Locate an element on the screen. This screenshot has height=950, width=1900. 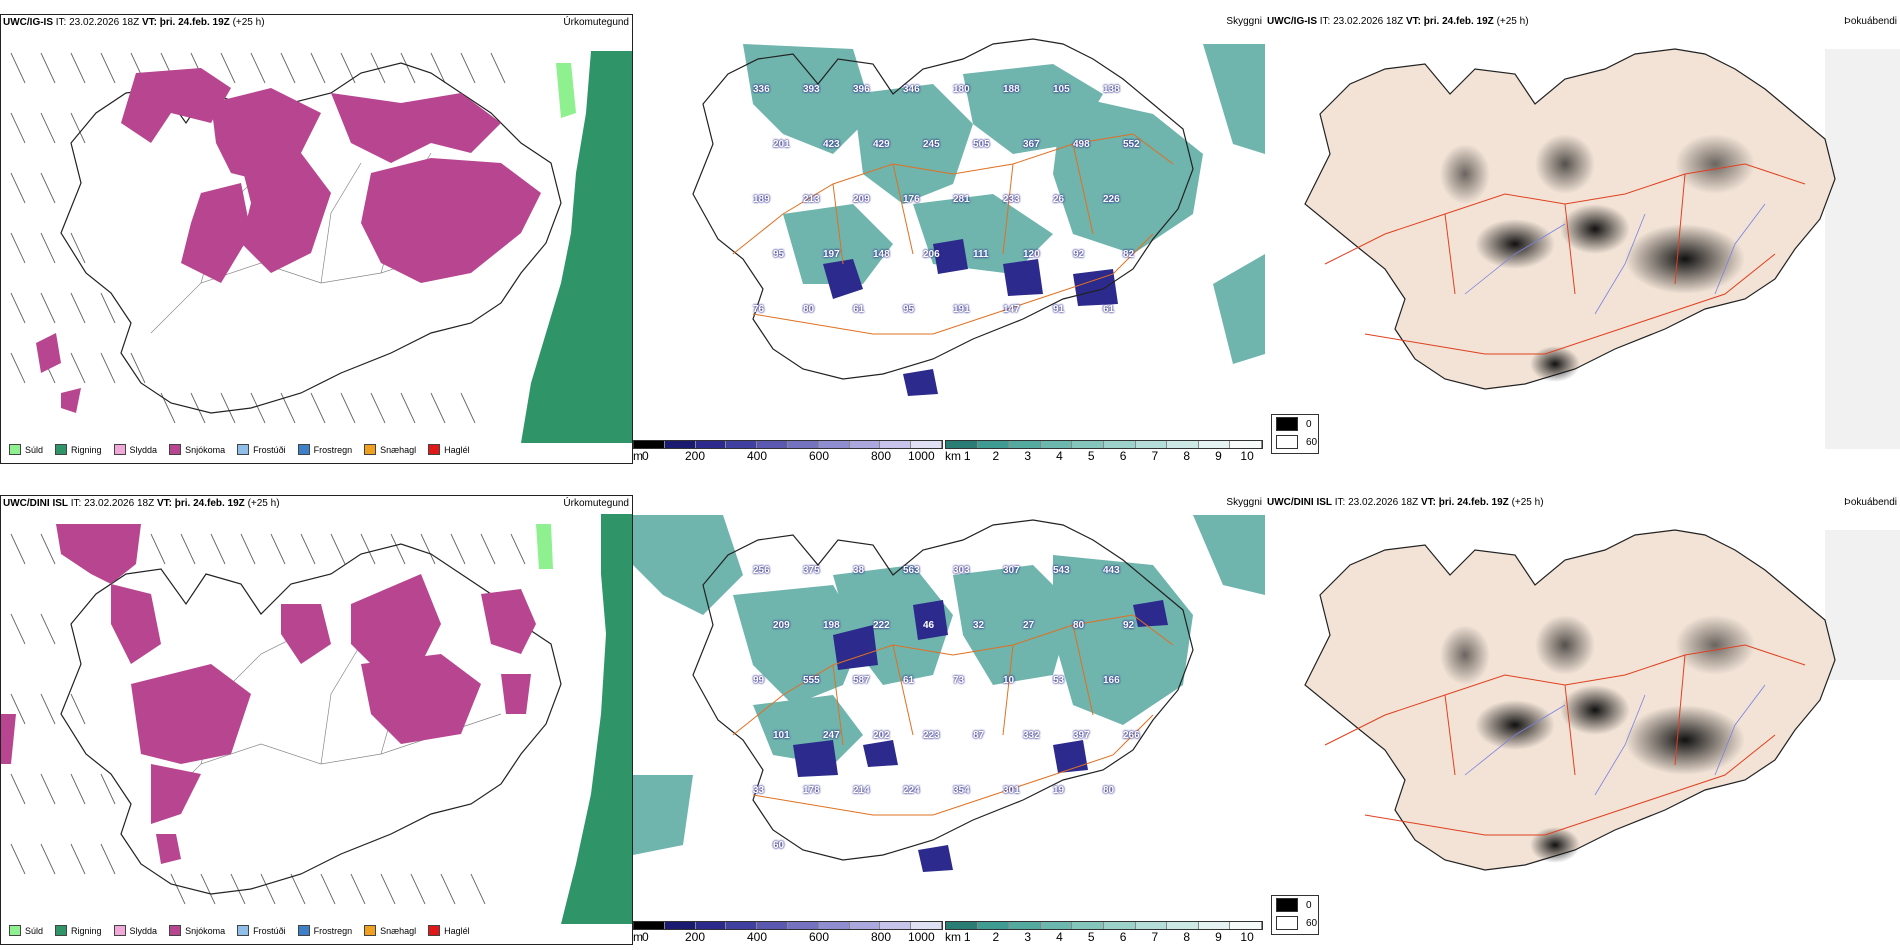
cloud-height-label: 10 is located at coordinates (1009, 680).